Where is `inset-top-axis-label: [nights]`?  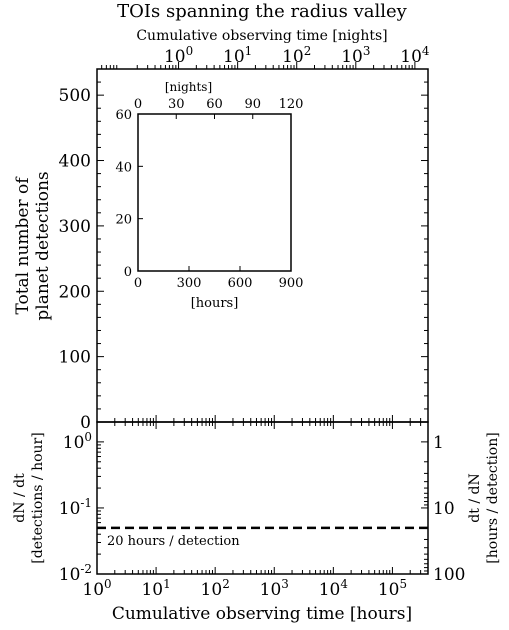
inset-top-axis-label: [nights] is located at coordinates (188, 87).